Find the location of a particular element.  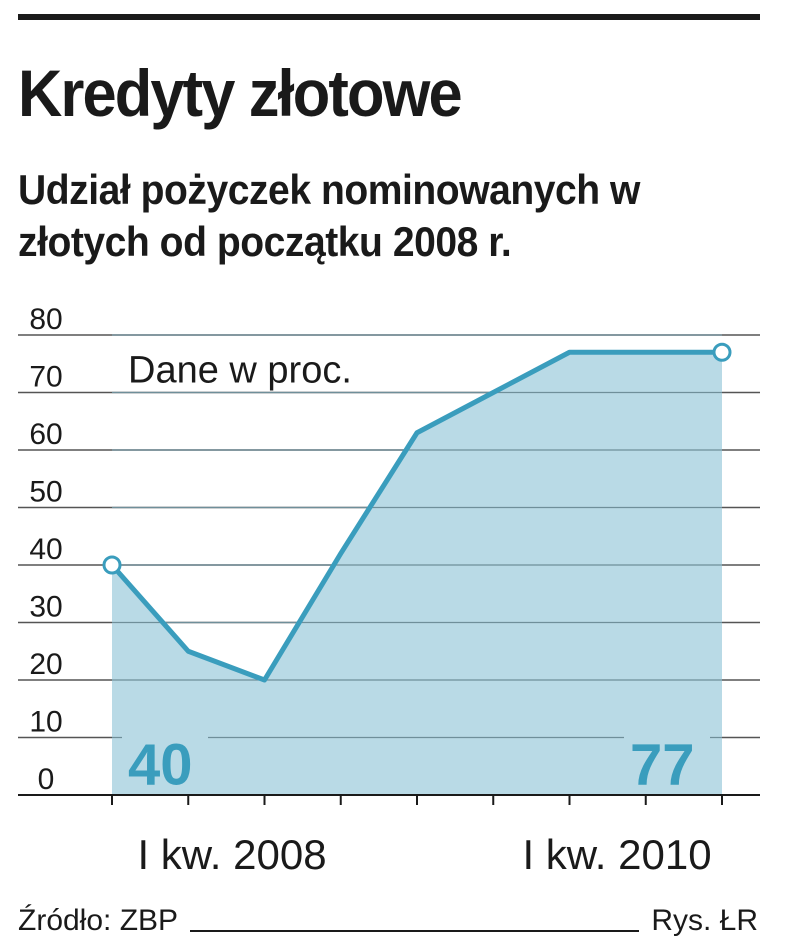

y-tick-label: 30 is located at coordinates (45, 607).